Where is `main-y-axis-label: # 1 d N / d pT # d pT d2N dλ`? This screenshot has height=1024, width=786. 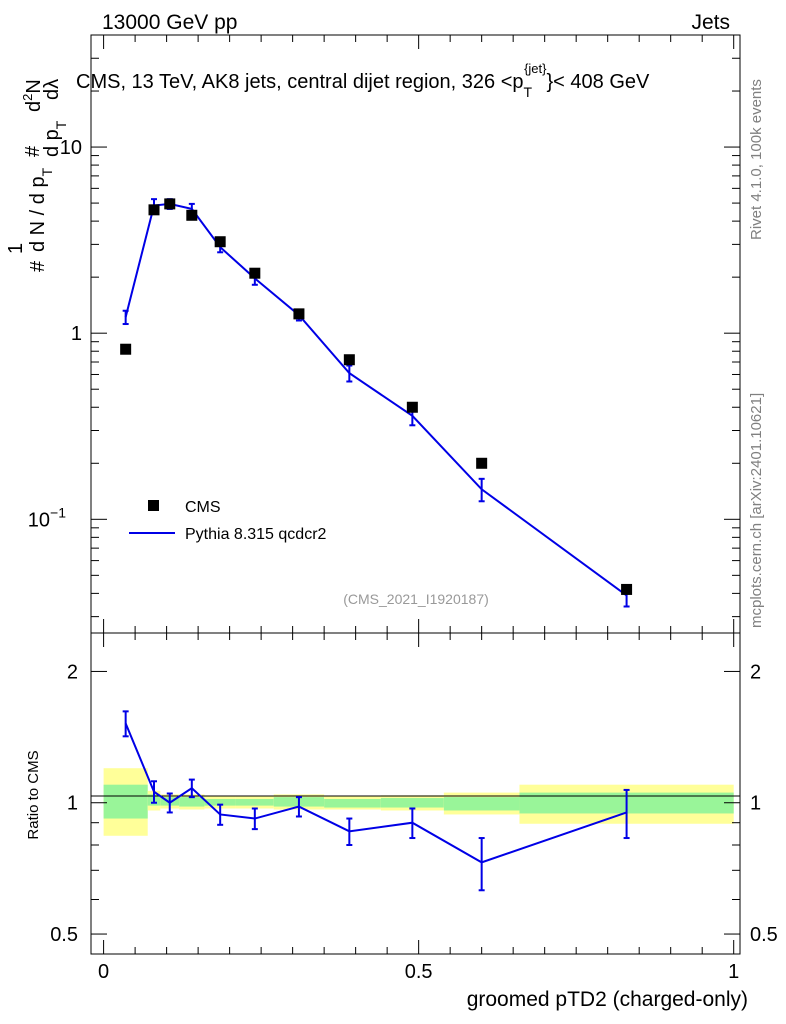
main-y-axis-label: # 1 d N / d pT # d pT d2N dλ is located at coordinates (37, 175).